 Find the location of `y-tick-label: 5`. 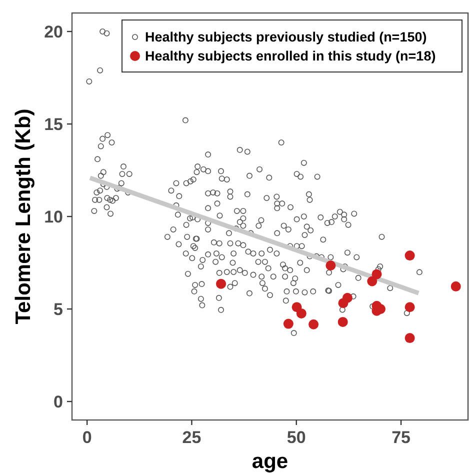

y-tick-label: 5 is located at coordinates (58, 309).